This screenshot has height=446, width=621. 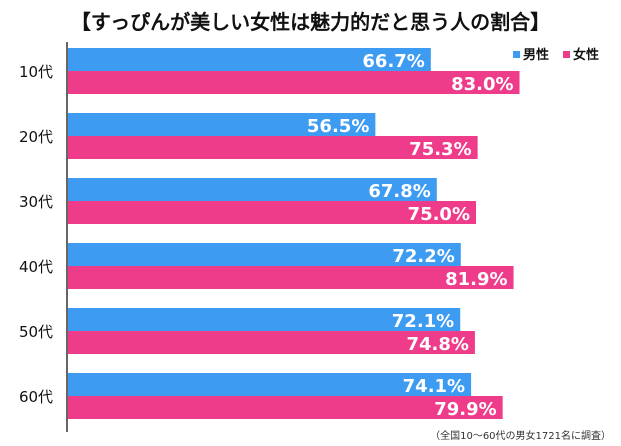 I want to click on data-label: 79.9%, so click(x=465, y=409).